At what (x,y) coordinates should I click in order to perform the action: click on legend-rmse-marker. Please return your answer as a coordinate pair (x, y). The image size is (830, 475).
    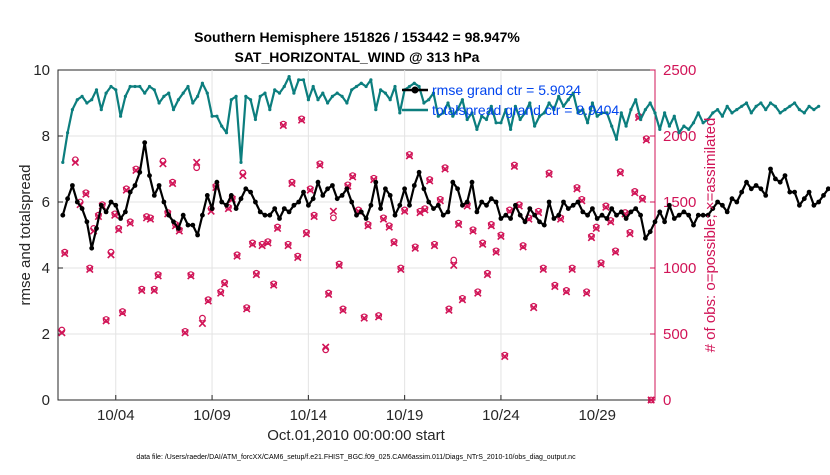
    Looking at the image, I should click on (415, 90).